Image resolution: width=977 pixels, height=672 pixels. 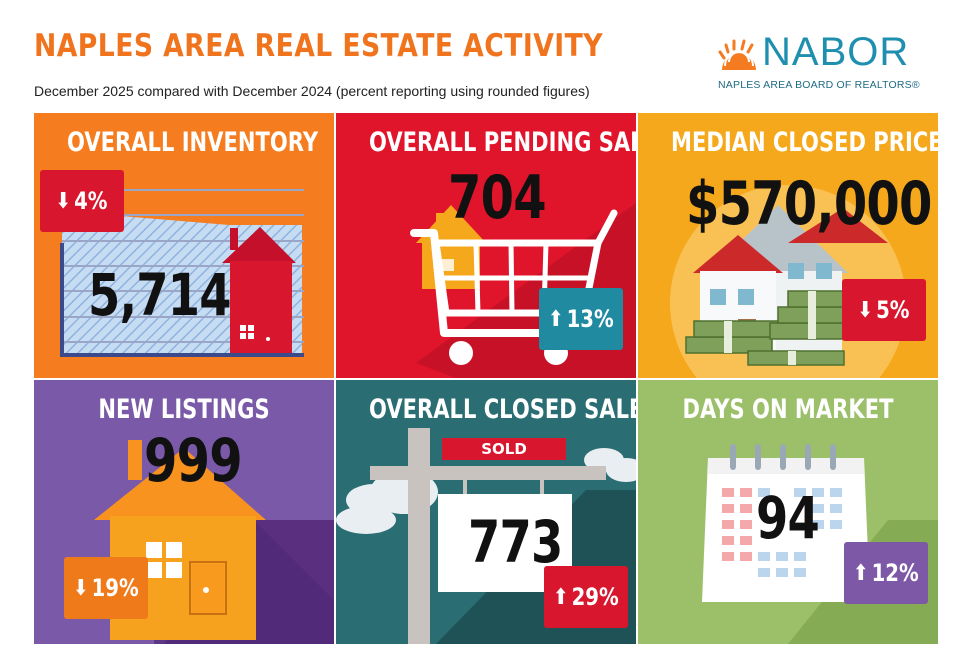 I want to click on change-value: 12%, so click(x=895, y=573).